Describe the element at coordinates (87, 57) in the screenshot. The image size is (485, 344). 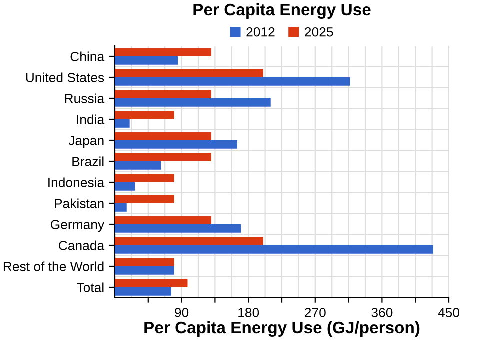
I see `y-tick-label: China` at that location.